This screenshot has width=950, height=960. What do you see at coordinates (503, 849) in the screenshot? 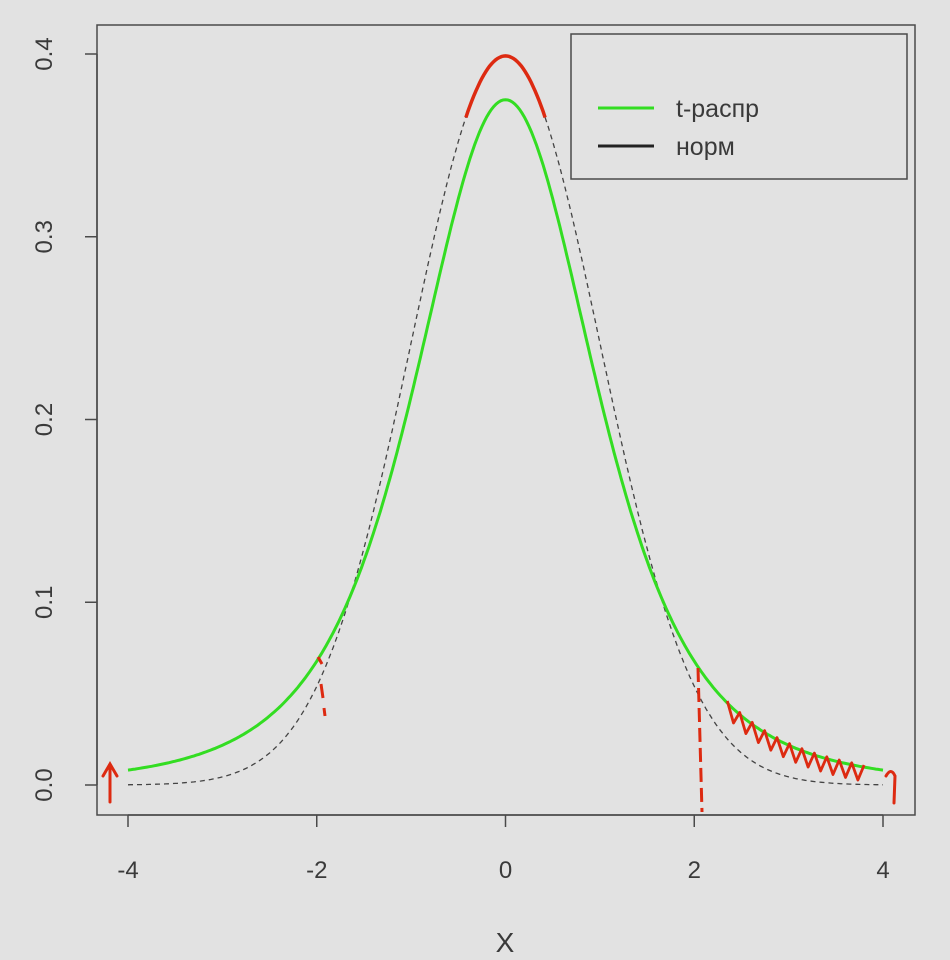
I see `x-axis: -4 -2 0 2 4` at bounding box center [503, 849].